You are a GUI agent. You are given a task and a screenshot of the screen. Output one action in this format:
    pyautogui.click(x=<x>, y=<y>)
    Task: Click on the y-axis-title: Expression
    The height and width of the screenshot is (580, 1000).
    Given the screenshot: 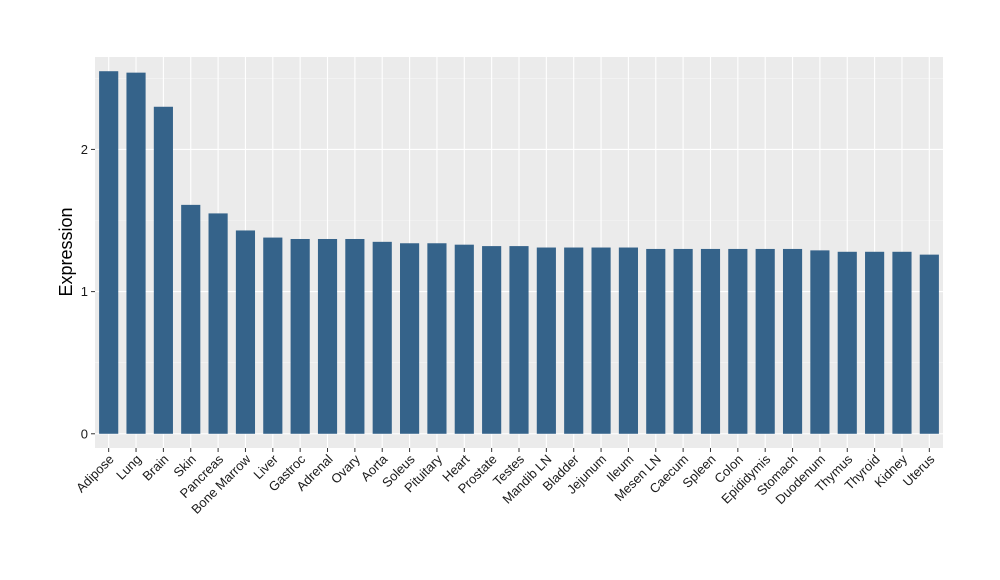 What is the action you would take?
    pyautogui.click(x=66, y=251)
    